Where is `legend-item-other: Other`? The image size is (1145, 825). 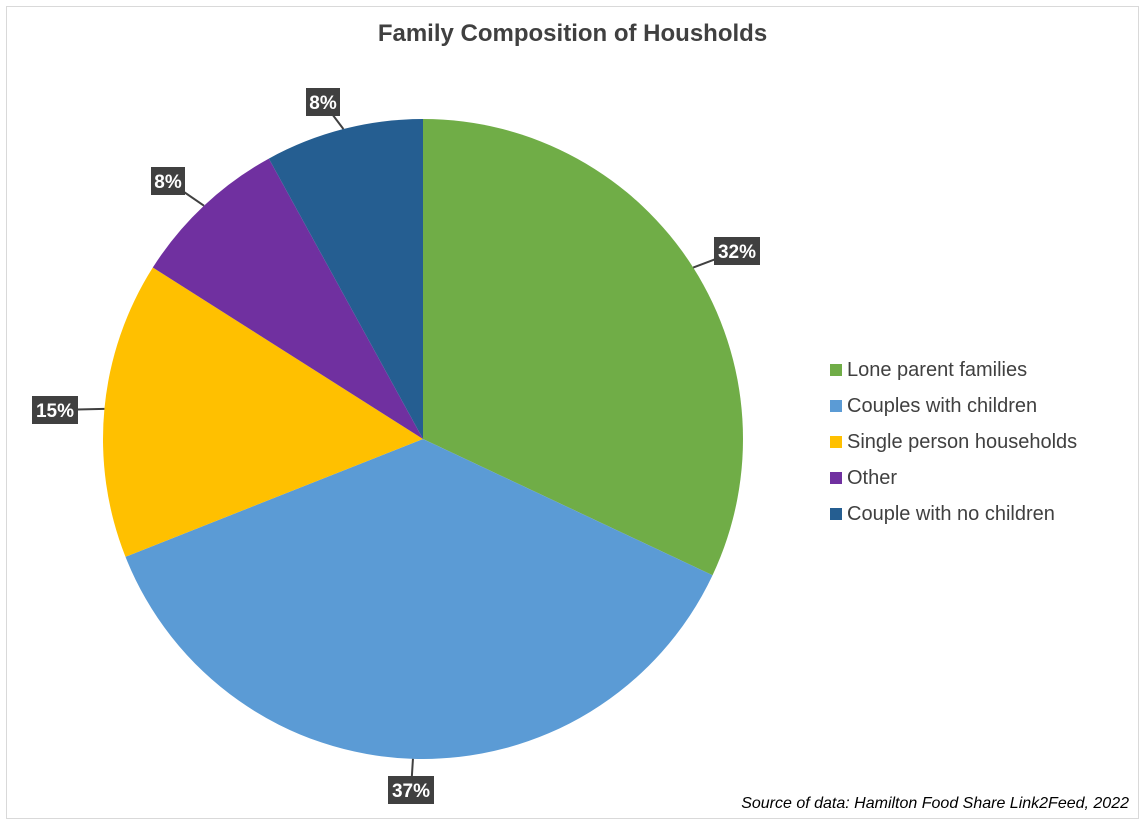 legend-item-other: Other is located at coordinates (953, 478).